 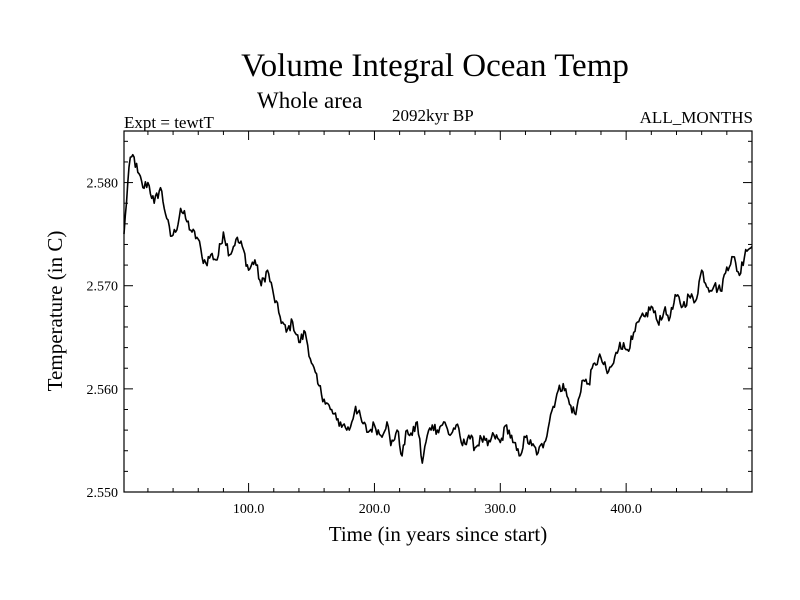 What do you see at coordinates (435, 66) in the screenshot?
I see `chart-title: Volume Integral Ocean Temp` at bounding box center [435, 66].